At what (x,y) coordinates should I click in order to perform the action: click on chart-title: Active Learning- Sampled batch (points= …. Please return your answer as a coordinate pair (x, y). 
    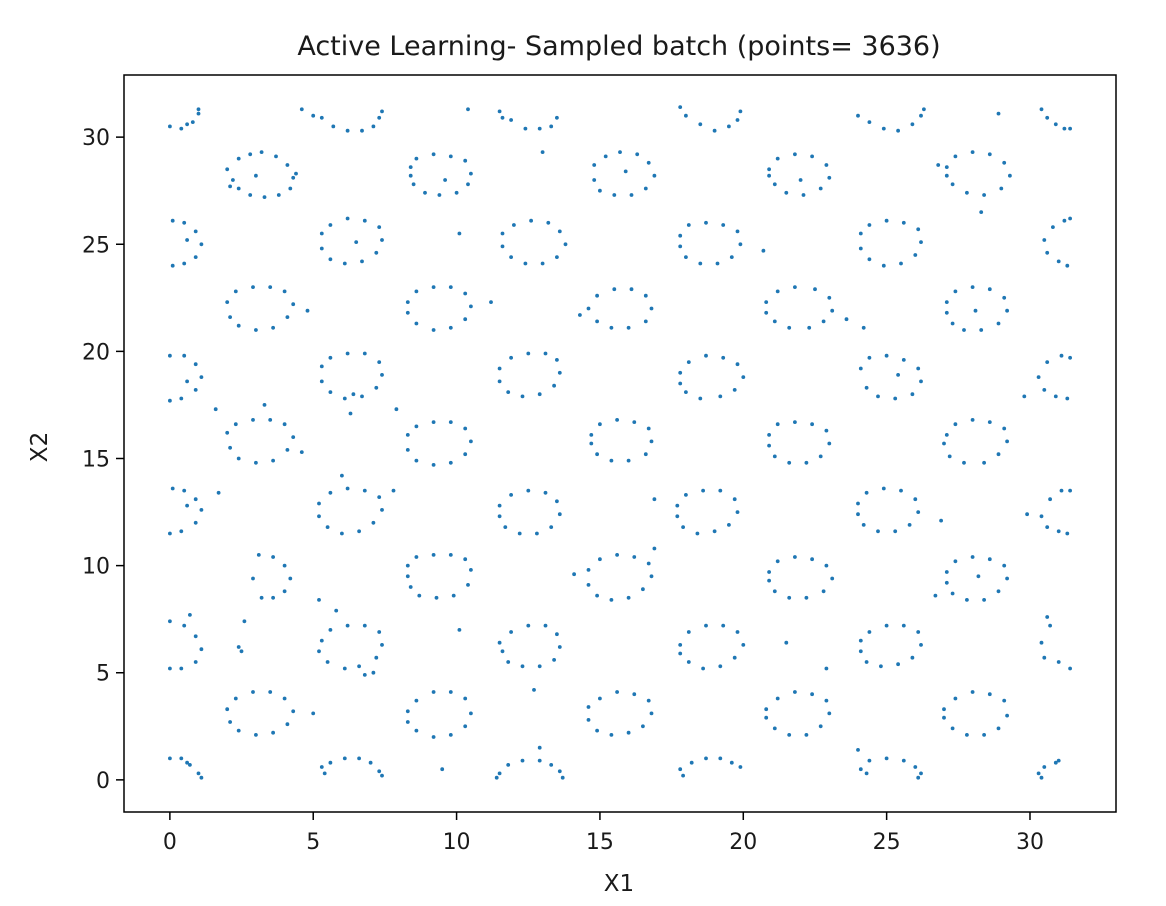
    Looking at the image, I should click on (618, 46).